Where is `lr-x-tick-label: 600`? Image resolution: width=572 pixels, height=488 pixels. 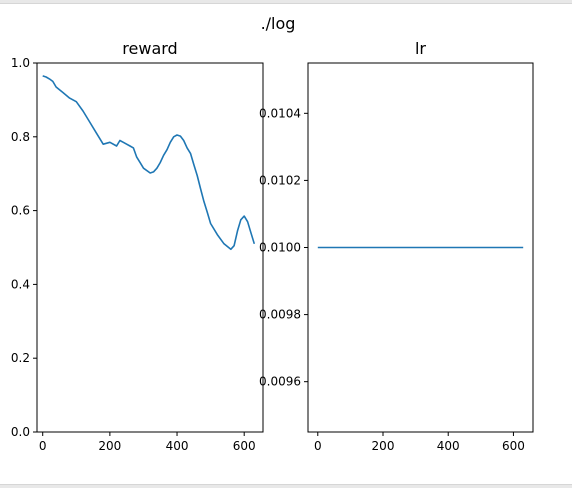 lr-x-tick-label: 600 is located at coordinates (513, 446).